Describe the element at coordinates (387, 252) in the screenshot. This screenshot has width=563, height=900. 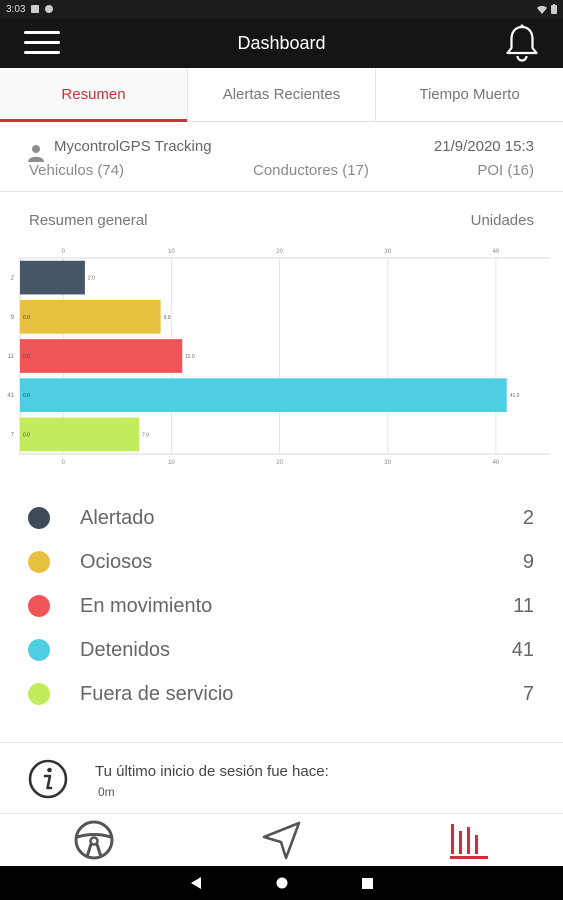
I see `chart-tick-label-top: 30` at that location.